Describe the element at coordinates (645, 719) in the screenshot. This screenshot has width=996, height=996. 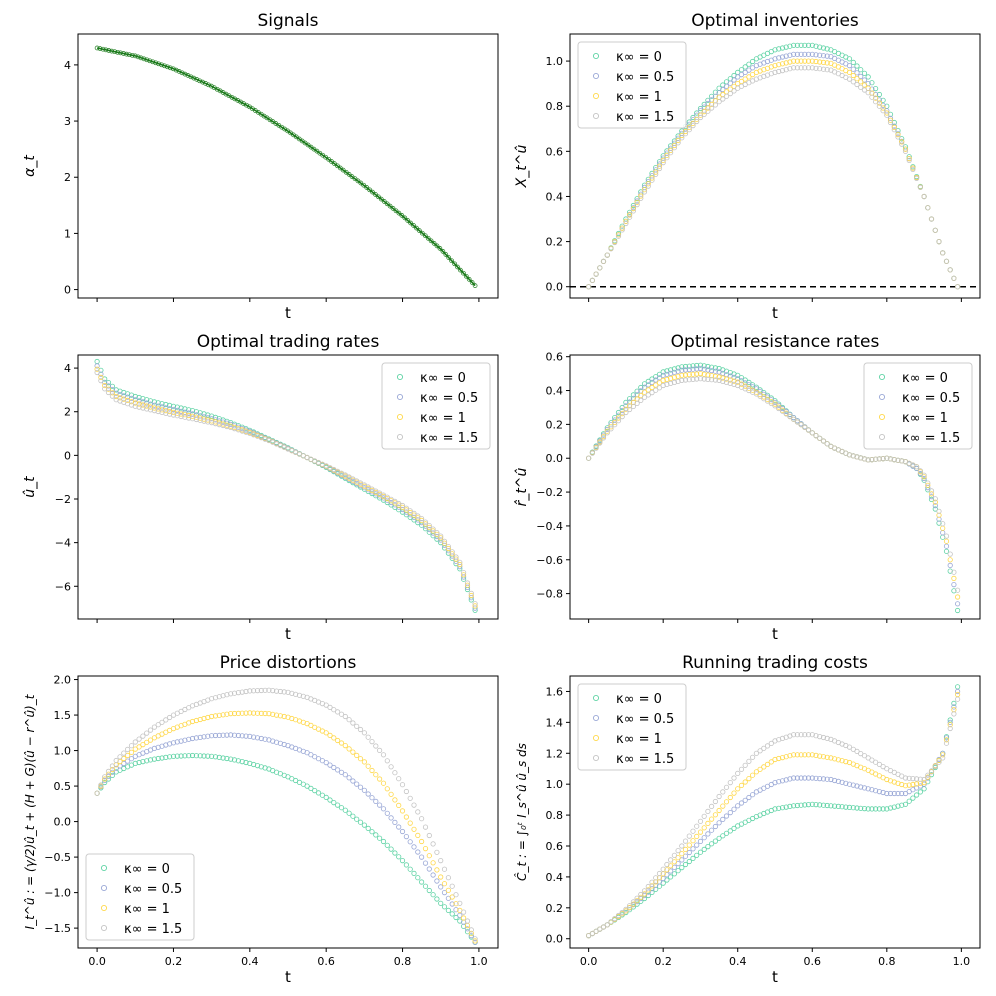
I see `legend-label: κ∞ = 0.5` at that location.